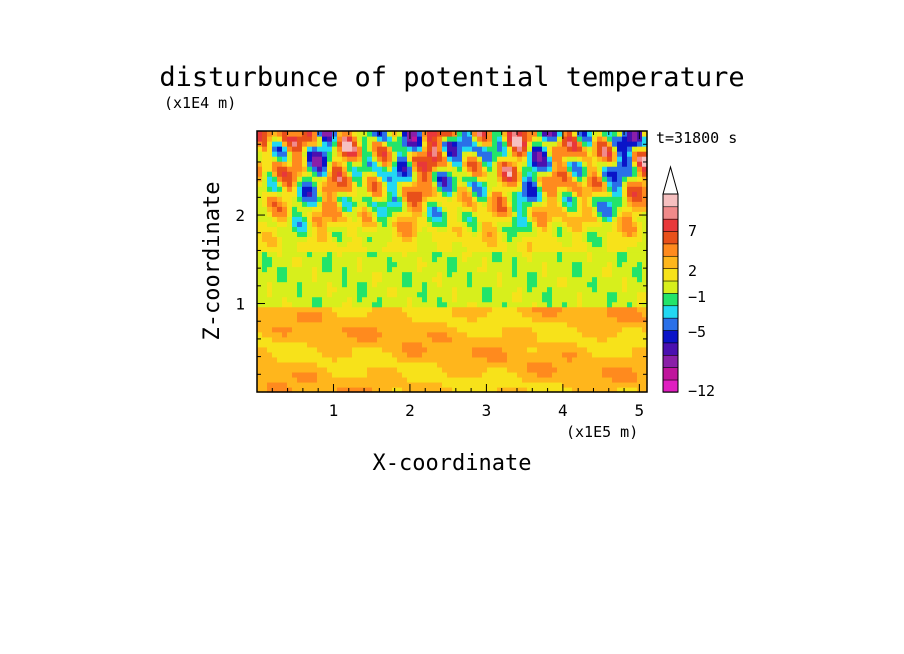 This screenshot has width=904, height=654. Describe the element at coordinates (692, 271) in the screenshot. I see `colorbar-tick-label: 2` at that location.